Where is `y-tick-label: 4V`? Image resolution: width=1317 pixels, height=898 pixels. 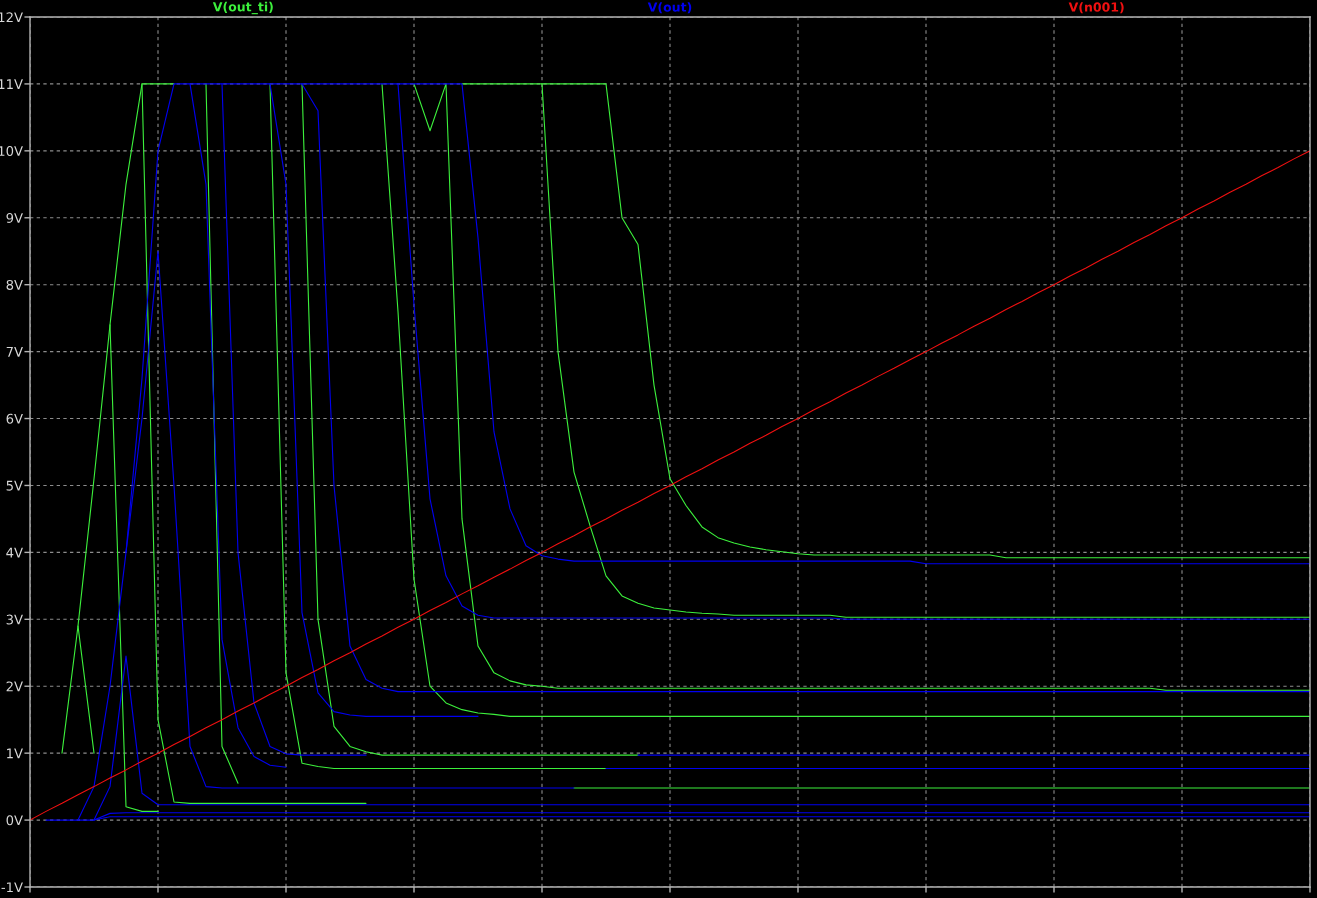
y-tick-label: 4V is located at coordinates (14, 552).